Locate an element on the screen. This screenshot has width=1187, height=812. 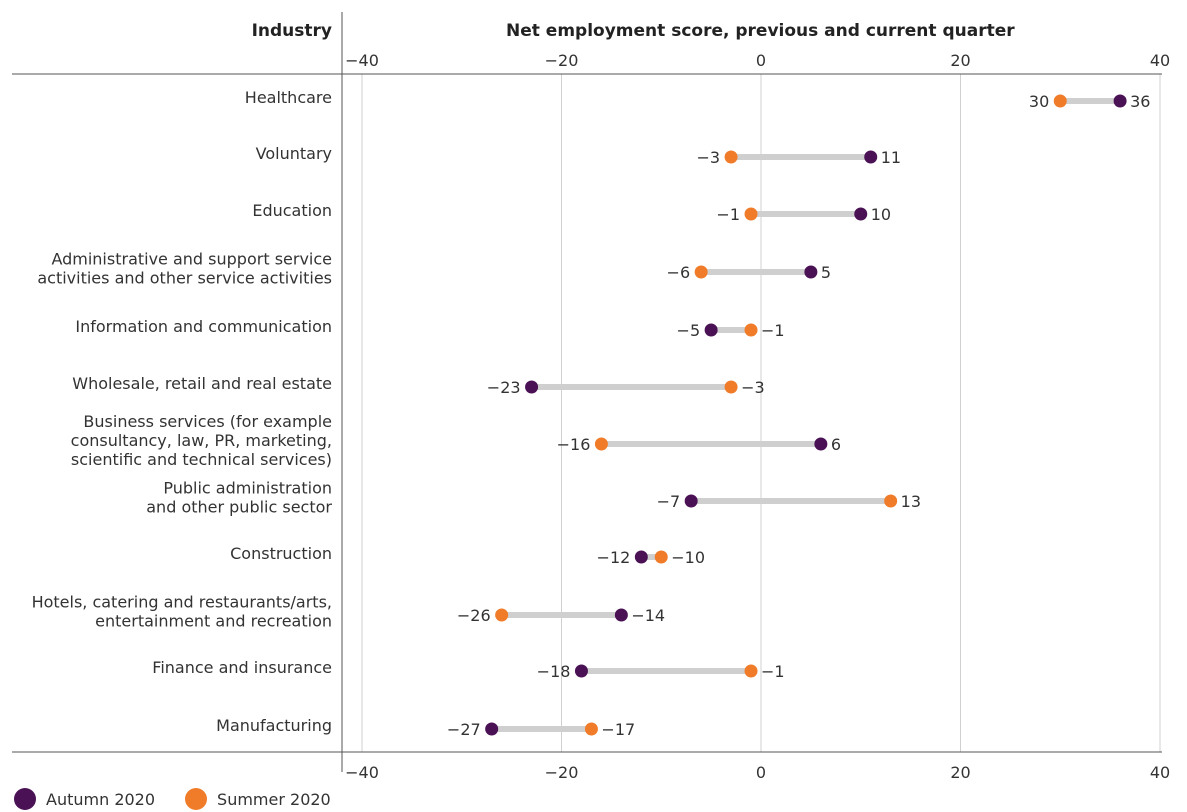
summer-value-label: 13 is located at coordinates (911, 501).